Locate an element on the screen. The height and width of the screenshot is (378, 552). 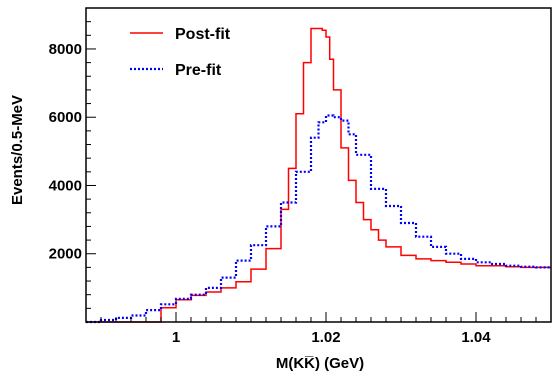
legend: Post-fit Pre-fit is located at coordinates (180, 52).